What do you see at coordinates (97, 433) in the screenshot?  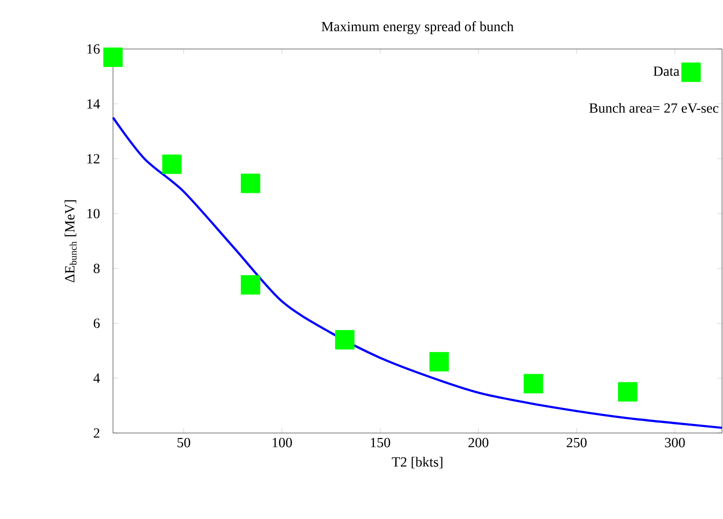 I see `y-tick-label: 2` at bounding box center [97, 433].